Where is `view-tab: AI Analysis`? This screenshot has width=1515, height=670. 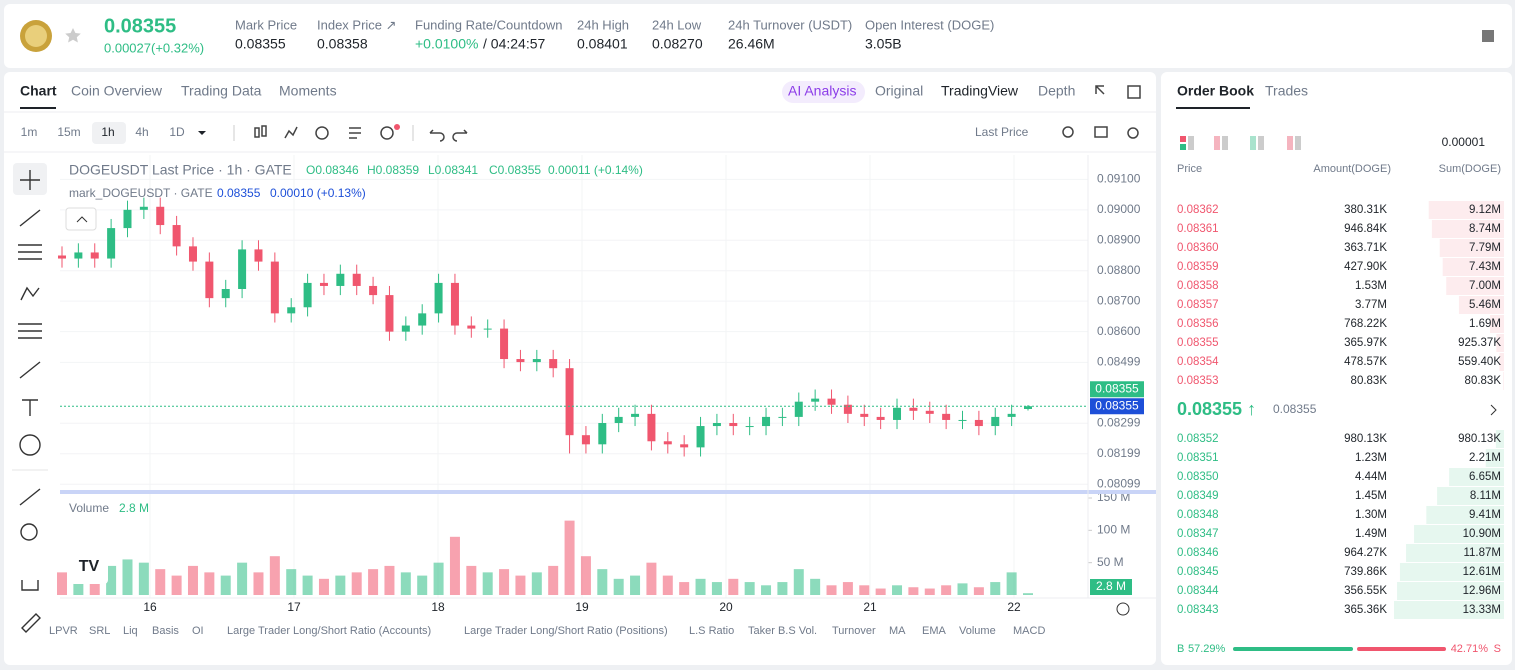
view-tab: AI Analysis is located at coordinates (822, 91).